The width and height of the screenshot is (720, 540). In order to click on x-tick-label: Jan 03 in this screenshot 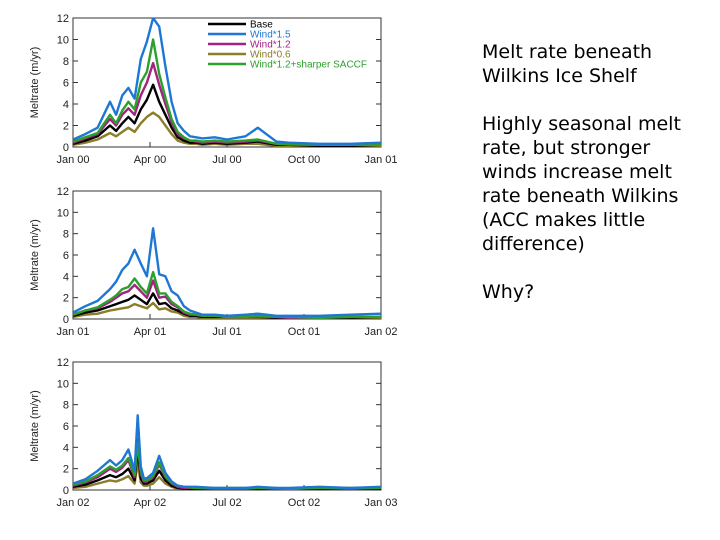, I will do `click(380, 503)`.